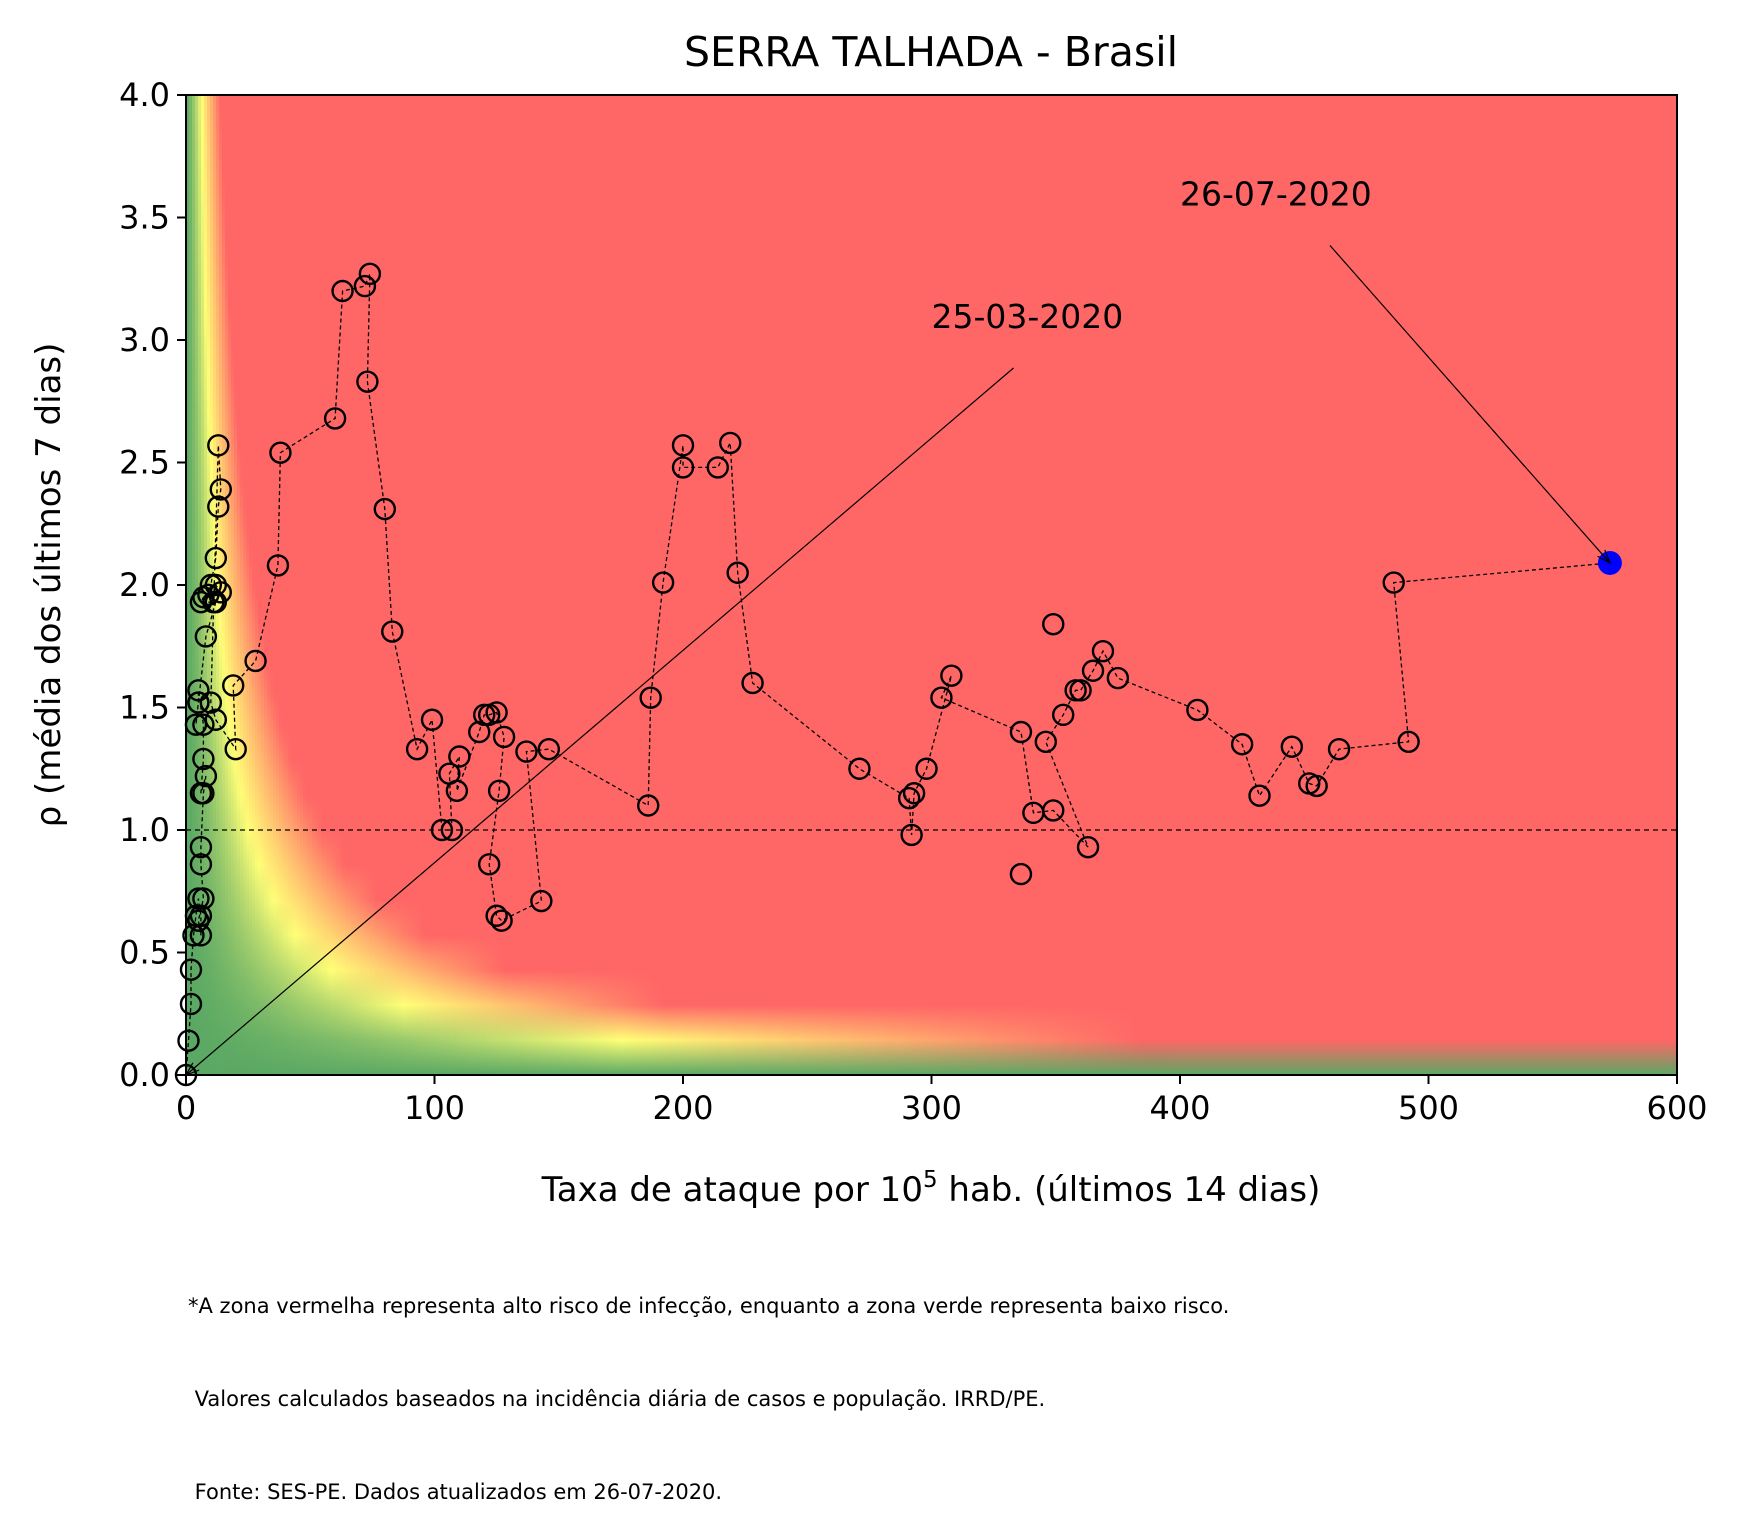  What do you see at coordinates (1428, 1108) in the screenshot?
I see `x-tick-label: 500` at bounding box center [1428, 1108].